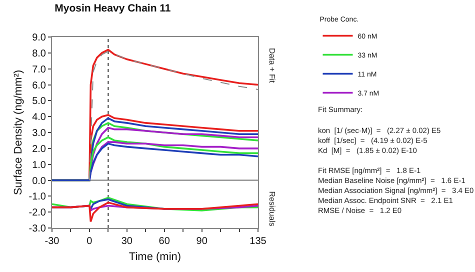 This screenshot has height=272, width=475. What do you see at coordinates (39, 133) in the screenshot?
I see `y-tick-label: 3.0` at bounding box center [39, 133].